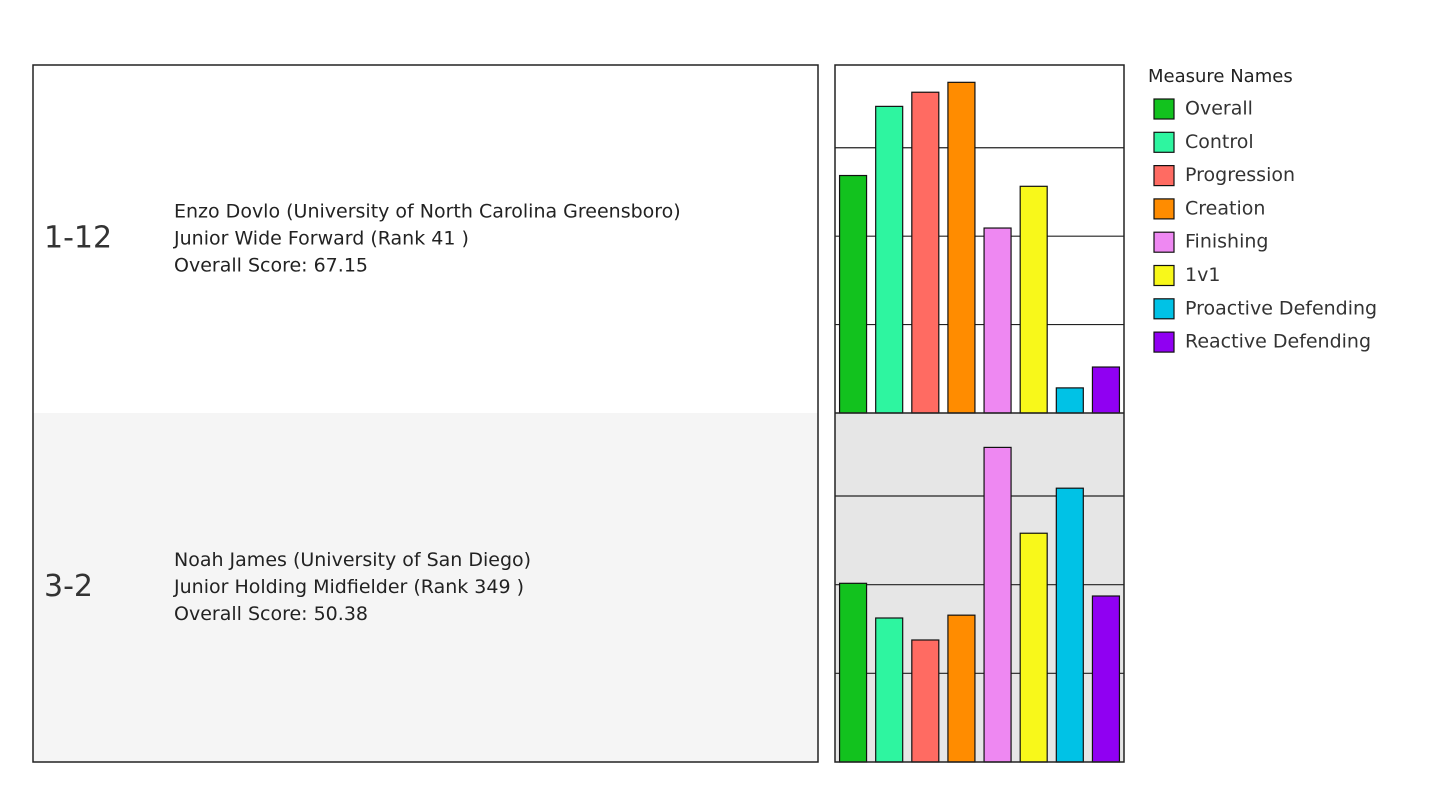 The width and height of the screenshot is (1456, 785). I want to click on row-label: 3-2, so click(68, 586).